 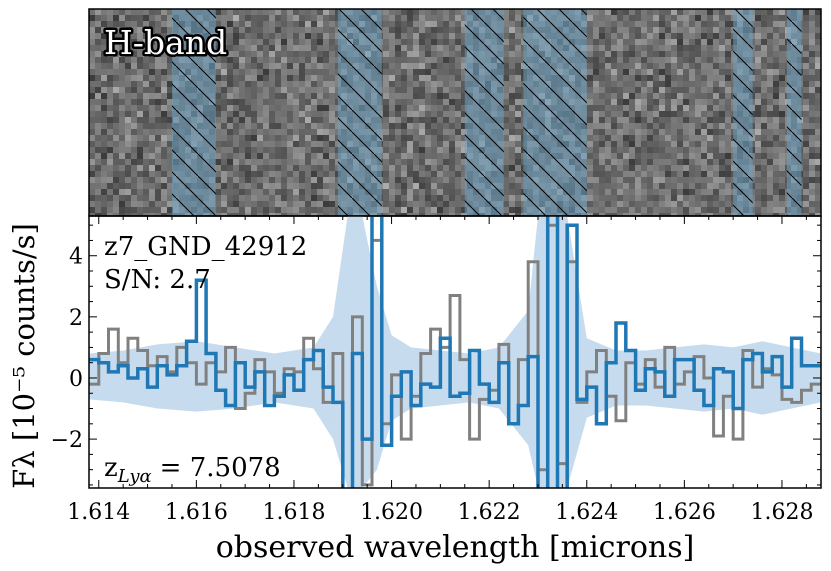 What do you see at coordinates (359, 112) in the screenshot?
I see `masked-region-hatch` at bounding box center [359, 112].